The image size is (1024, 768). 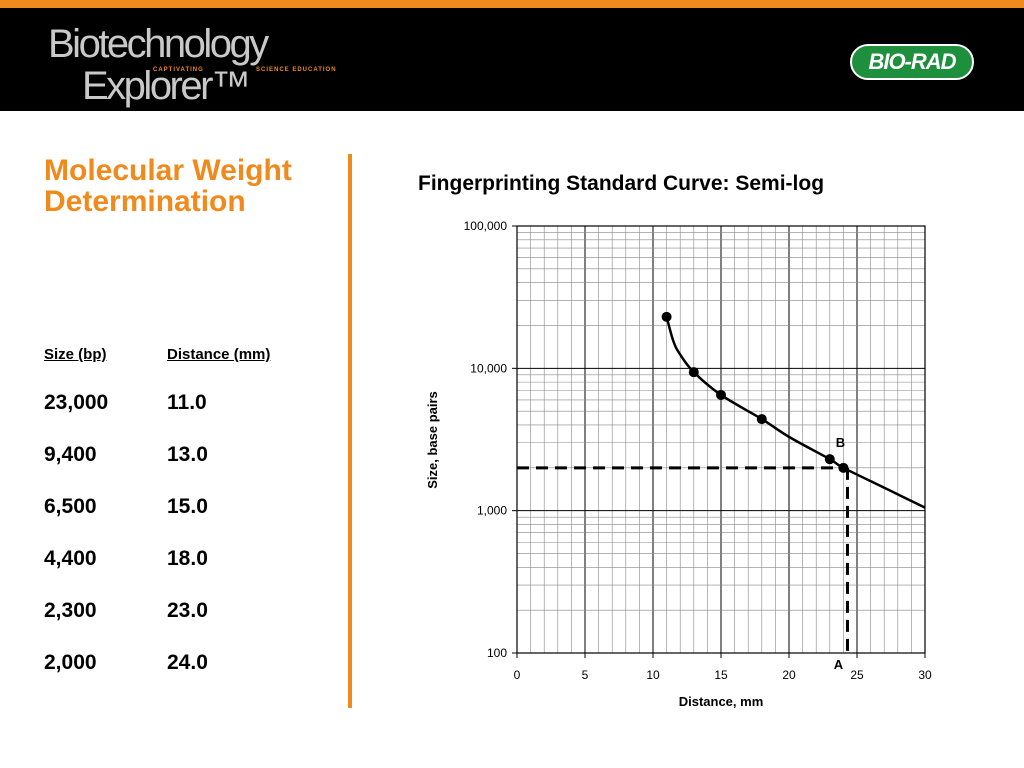 What do you see at coordinates (721, 701) in the screenshot?
I see `x-axis-label: Distance, mm` at bounding box center [721, 701].